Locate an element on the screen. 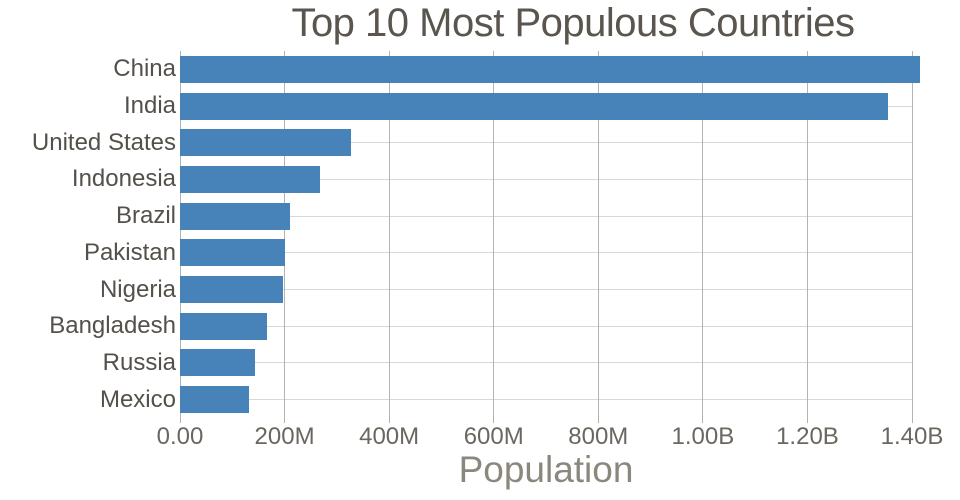 This screenshot has height=500, width=960. bar-united-states is located at coordinates (265, 143).